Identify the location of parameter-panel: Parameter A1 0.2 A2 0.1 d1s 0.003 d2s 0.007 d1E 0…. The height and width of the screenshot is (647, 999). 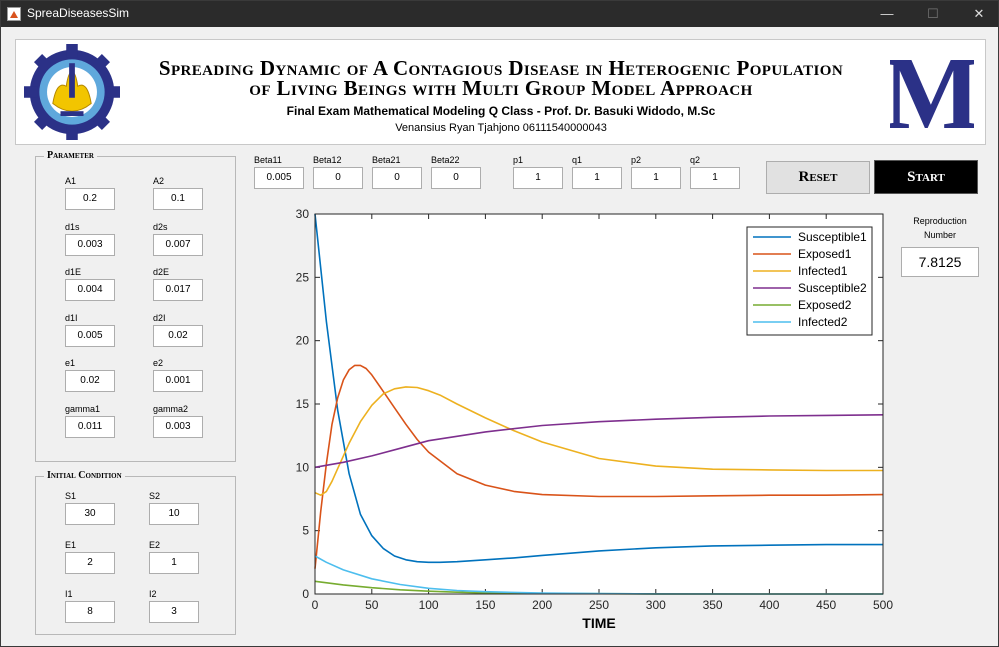
(135, 306).